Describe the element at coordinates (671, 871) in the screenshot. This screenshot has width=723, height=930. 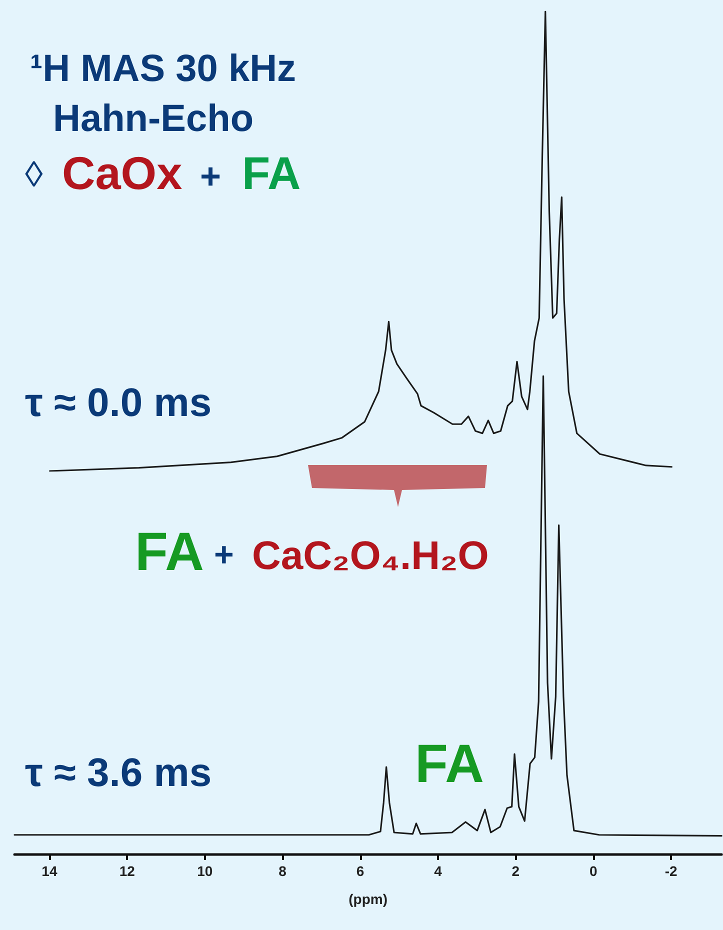
I see `x-tick-label: -2` at that location.